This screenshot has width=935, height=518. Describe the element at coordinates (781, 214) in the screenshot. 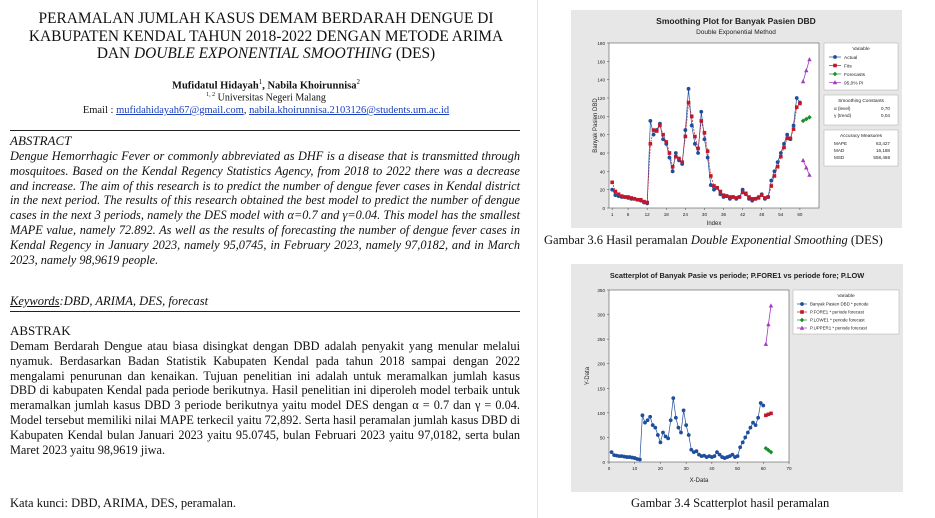

I see `x-tick-label: 54` at that location.